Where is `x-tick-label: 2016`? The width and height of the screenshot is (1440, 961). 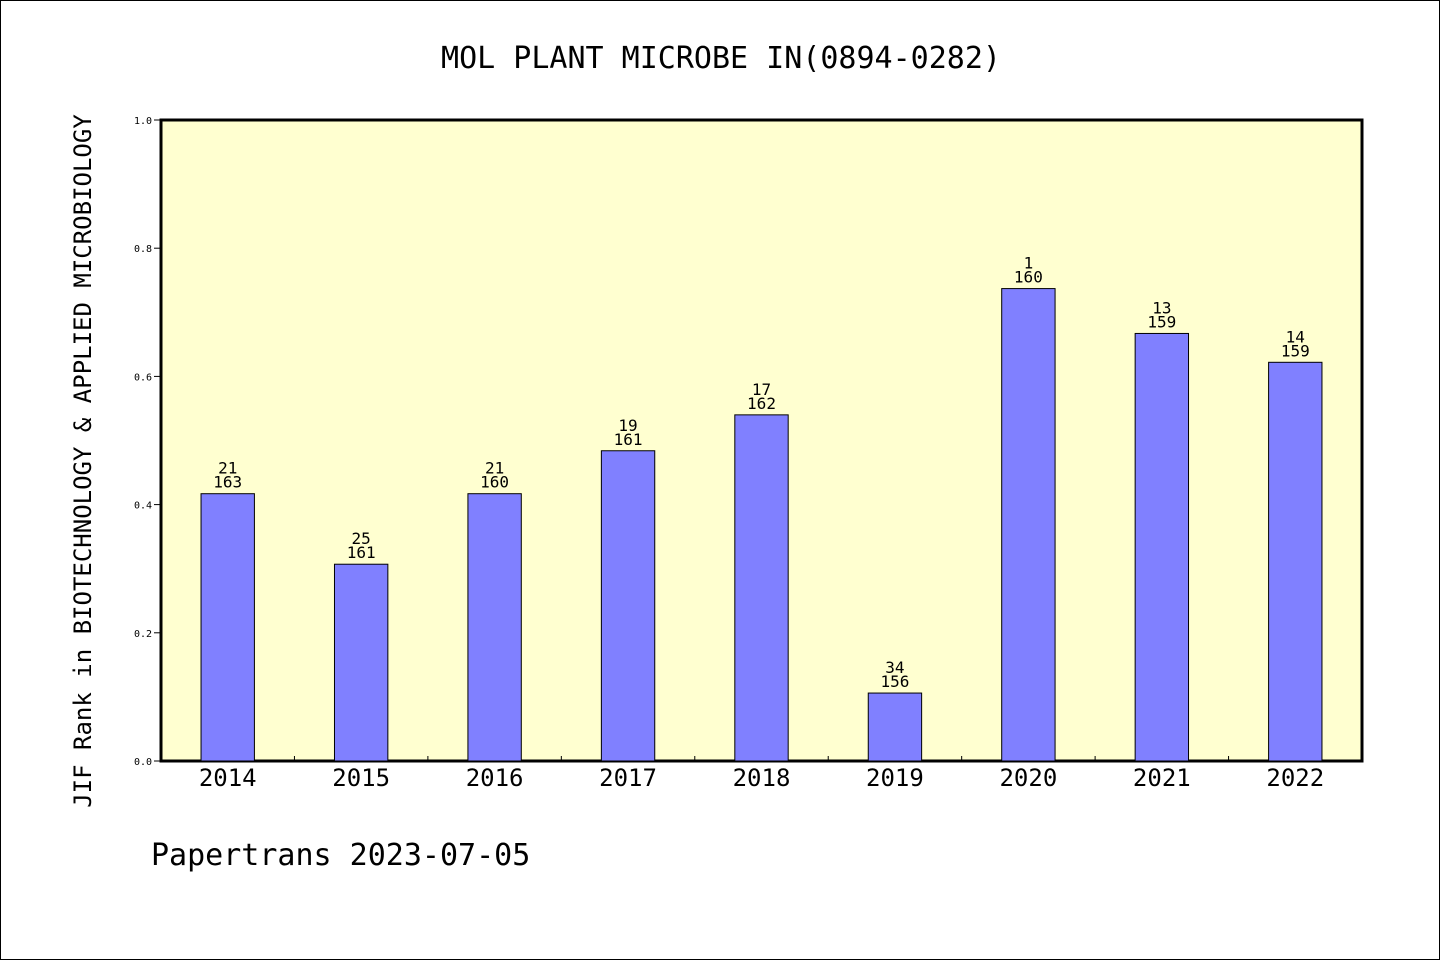 x-tick-label: 2016 is located at coordinates (495, 778).